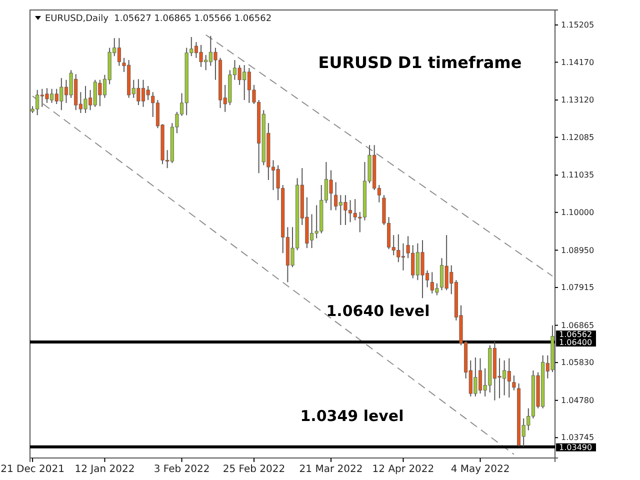 This screenshot has width=640, height=480. I want to click on x-tick-label: 21 Mar 2022, so click(331, 470).